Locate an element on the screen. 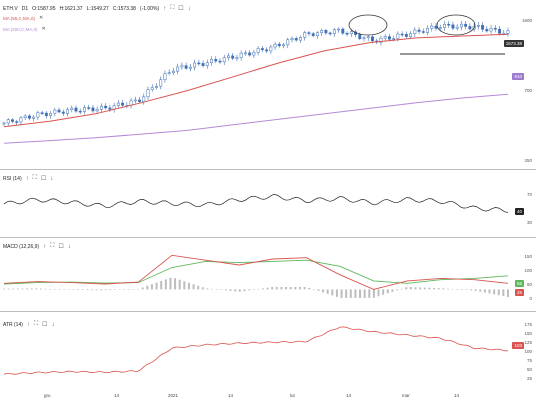 The height and width of the screenshot is (402, 536). rsi-line is located at coordinates (256, 203).